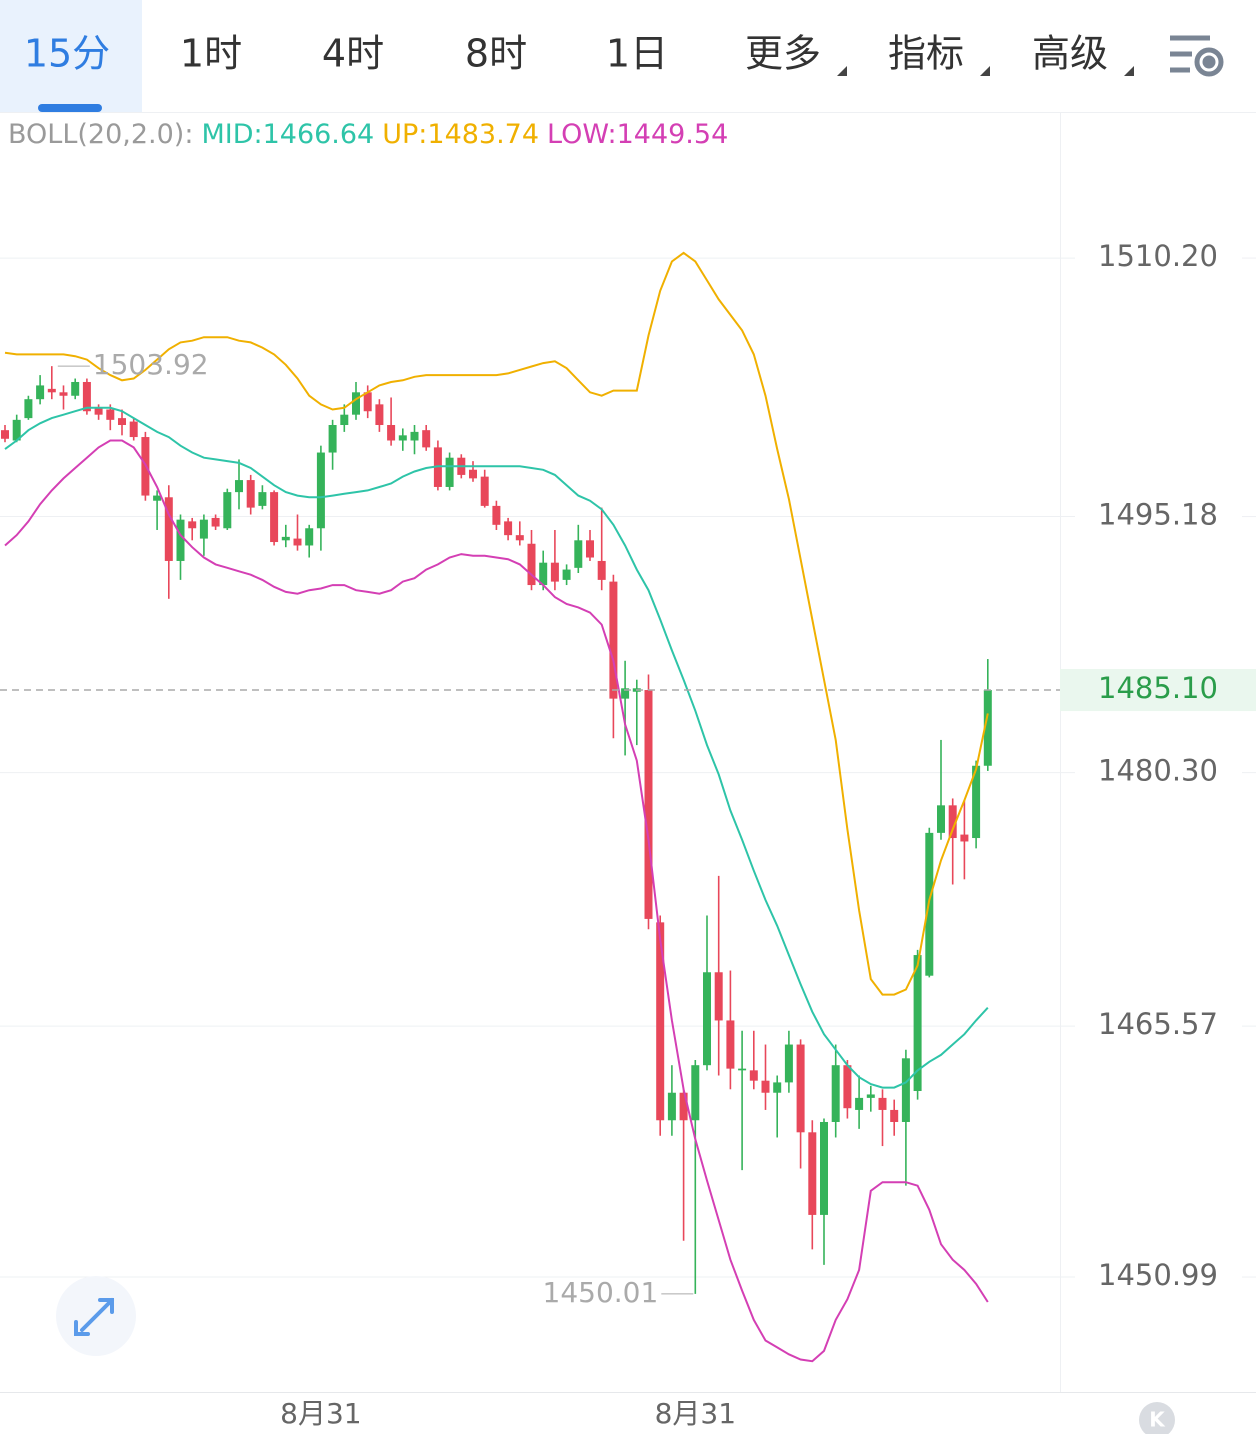 The height and width of the screenshot is (1438, 1256). I want to click on x-tick-label: 8月31, so click(695, 1413).